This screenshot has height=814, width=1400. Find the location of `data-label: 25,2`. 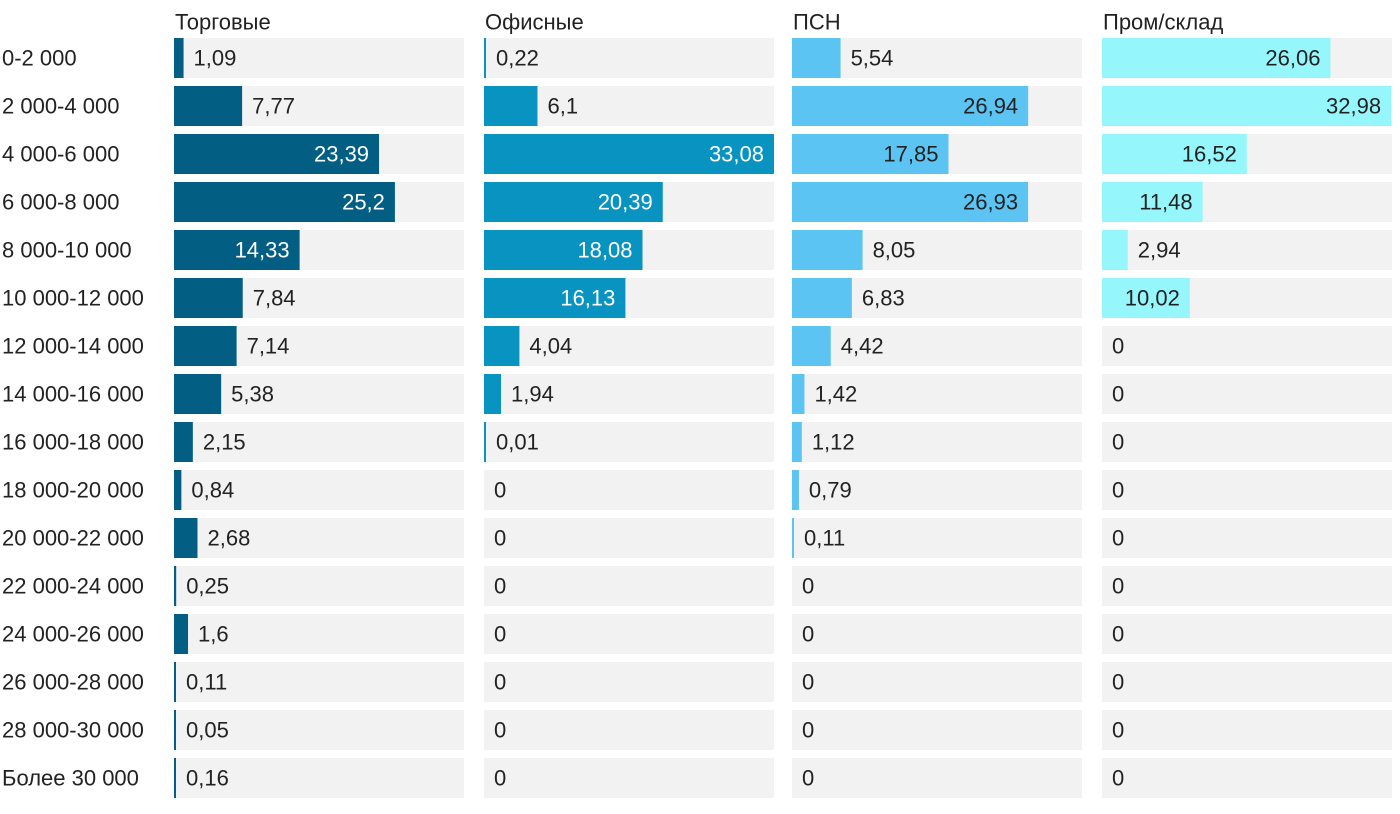

data-label: 25,2 is located at coordinates (363, 202).